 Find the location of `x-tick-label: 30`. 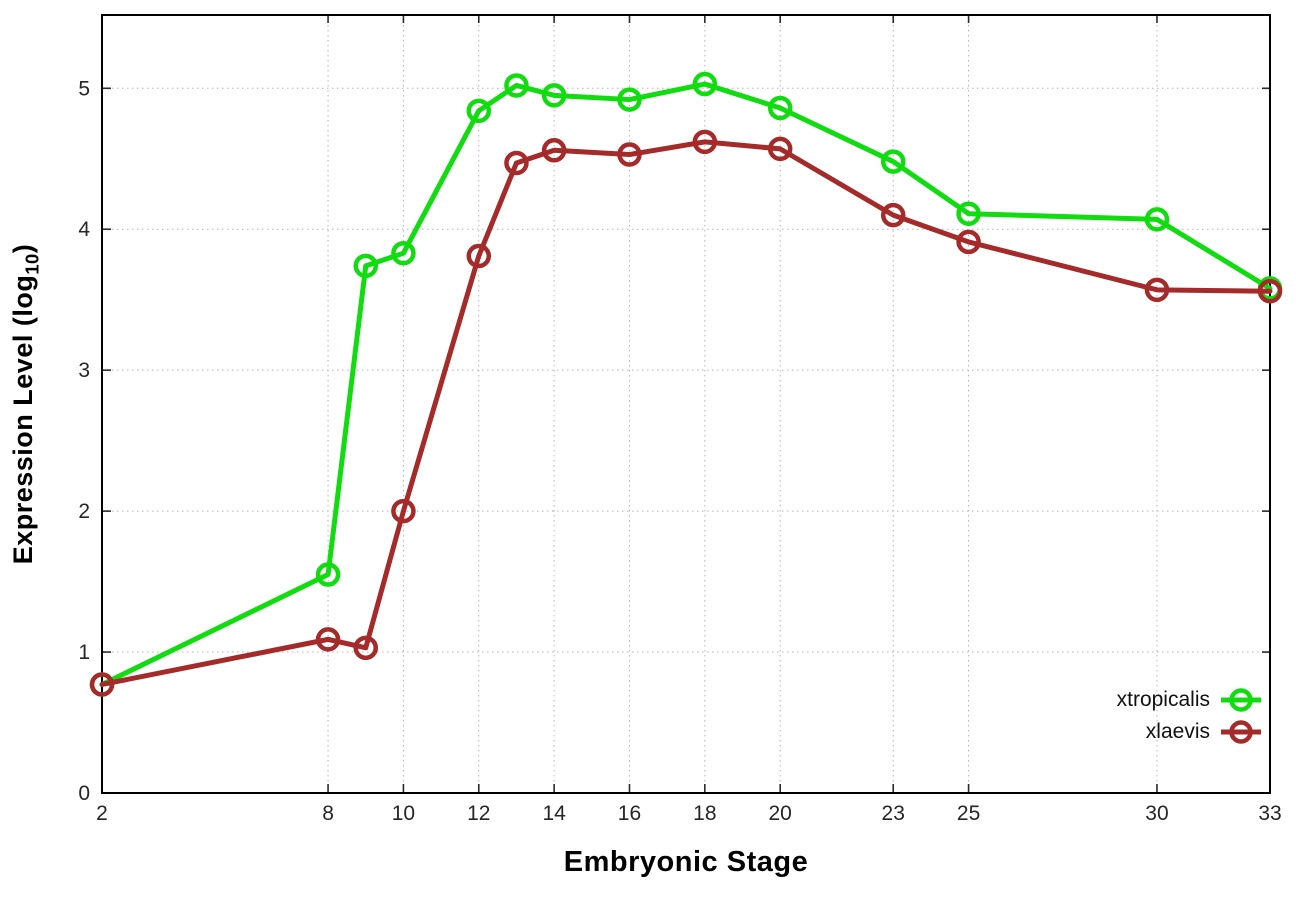

x-tick-label: 30 is located at coordinates (1156, 813).